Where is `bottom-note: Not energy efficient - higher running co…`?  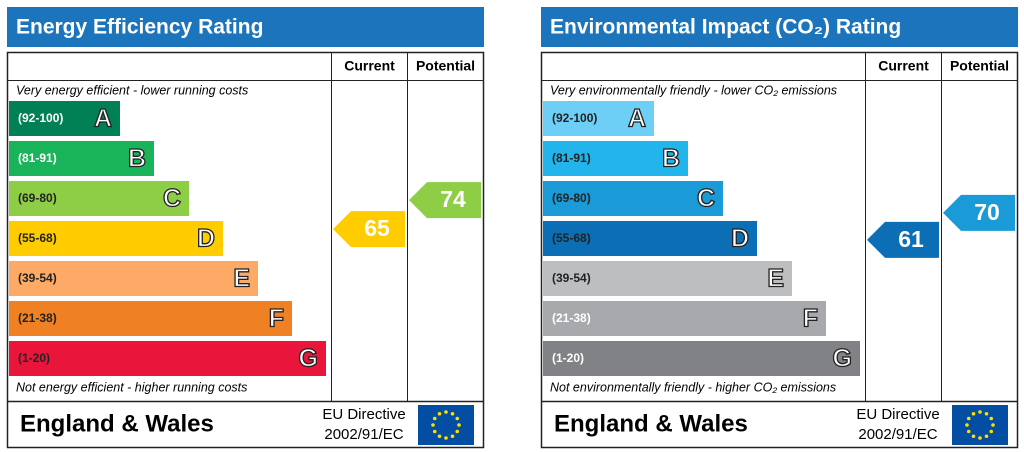
bottom-note: Not energy efficient - higher running co… is located at coordinates (131, 387).